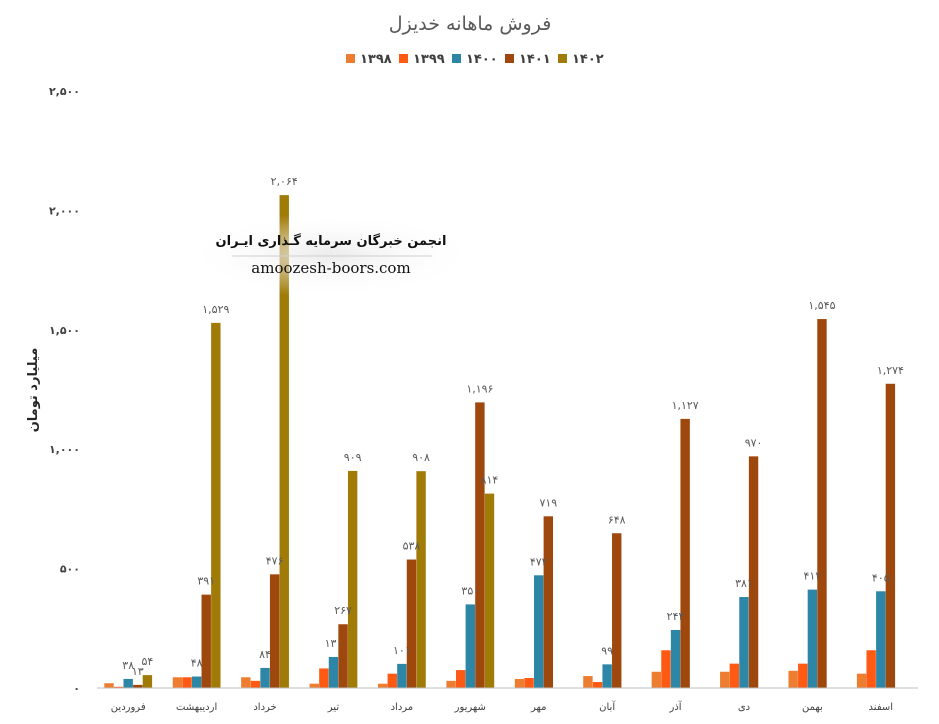  I want to click on y-tick-label: ۵۰۰, so click(70, 569).